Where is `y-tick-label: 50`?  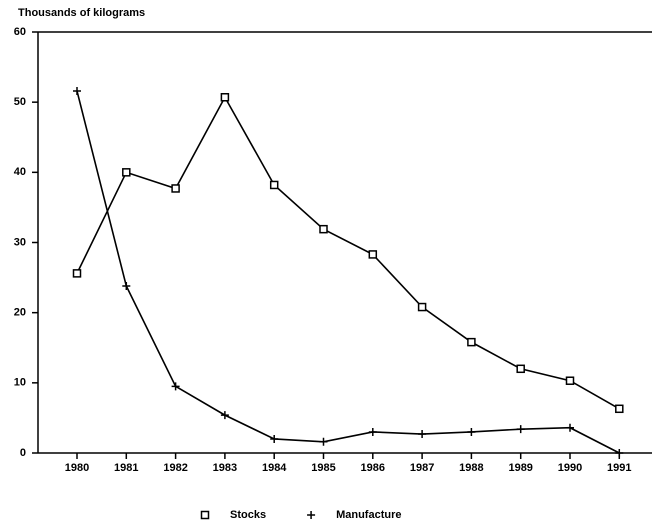 y-tick-label: 50 is located at coordinates (20, 102).